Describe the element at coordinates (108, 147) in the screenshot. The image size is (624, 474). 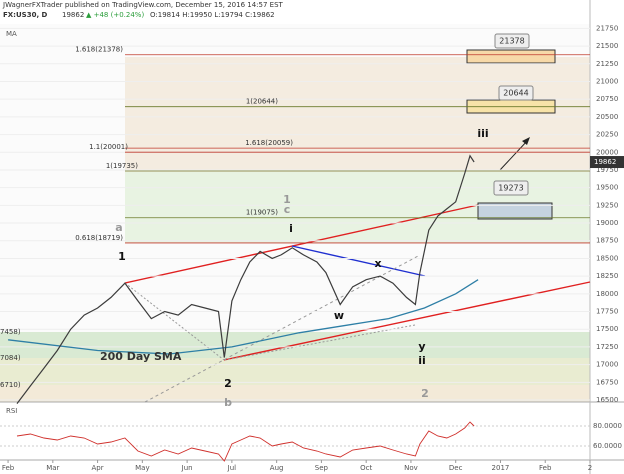
I see `fib-label: 1.1(20001)` at that location.